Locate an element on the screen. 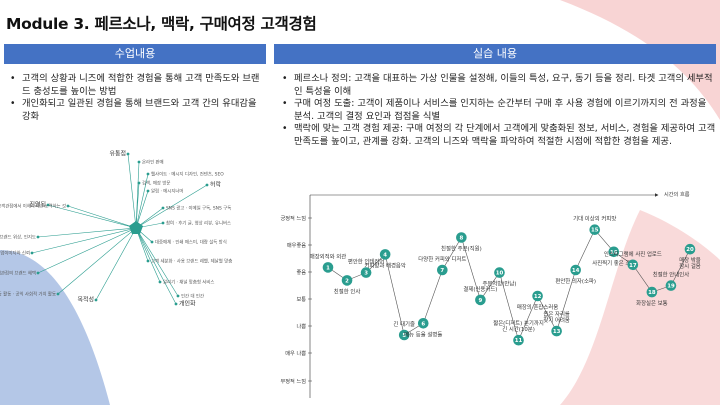 This screenshot has width=720, height=405. journey-point-label: 친절한 안내인사 is located at coordinates (671, 275).